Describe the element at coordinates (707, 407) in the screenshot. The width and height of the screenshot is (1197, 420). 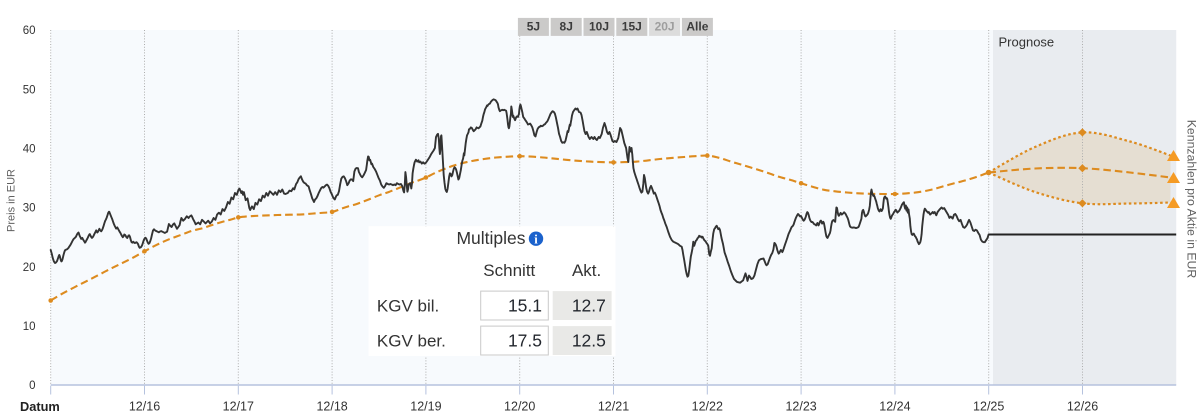
I see `svg-text: 12/22` at that location.